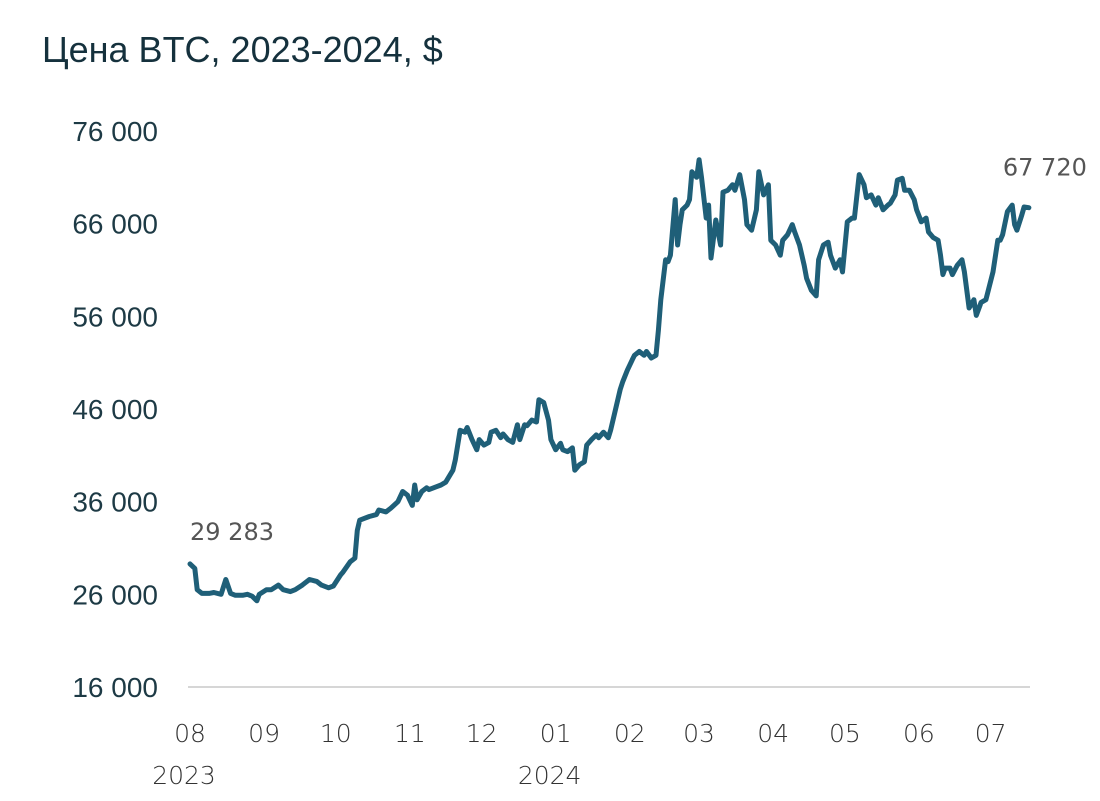 The image size is (1100, 801). What do you see at coordinates (264, 733) in the screenshot?
I see `x-tick-label: 09` at bounding box center [264, 733].